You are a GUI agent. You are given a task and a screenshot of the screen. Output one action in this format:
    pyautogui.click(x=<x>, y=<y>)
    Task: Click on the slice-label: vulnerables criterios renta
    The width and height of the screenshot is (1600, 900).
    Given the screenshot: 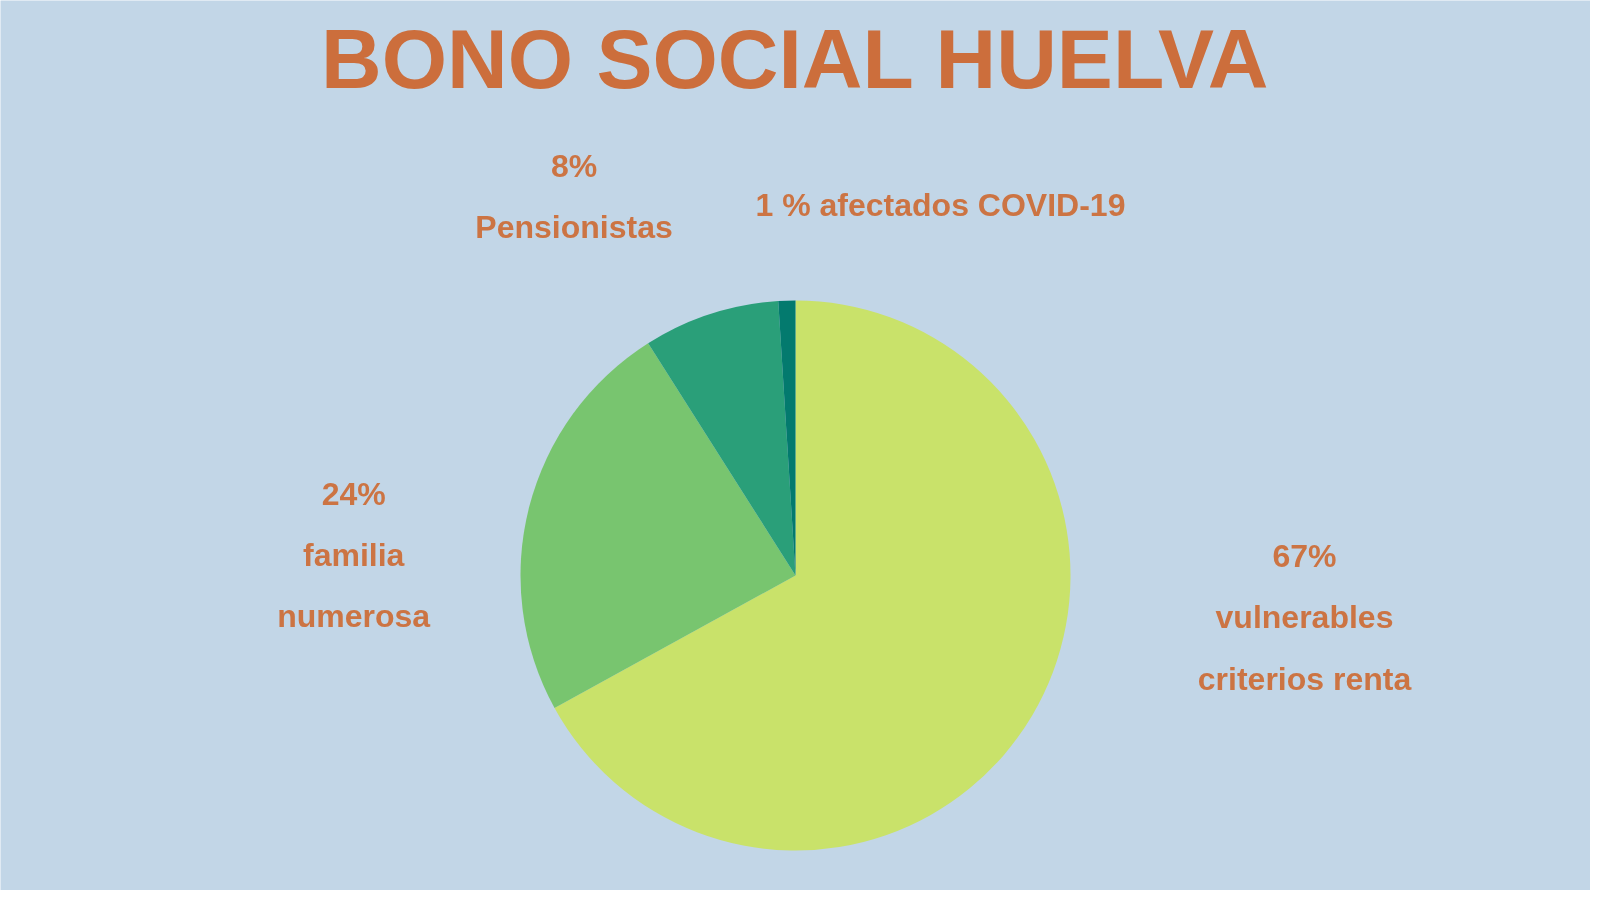 What is the action you would take?
    pyautogui.click(x=1304, y=648)
    